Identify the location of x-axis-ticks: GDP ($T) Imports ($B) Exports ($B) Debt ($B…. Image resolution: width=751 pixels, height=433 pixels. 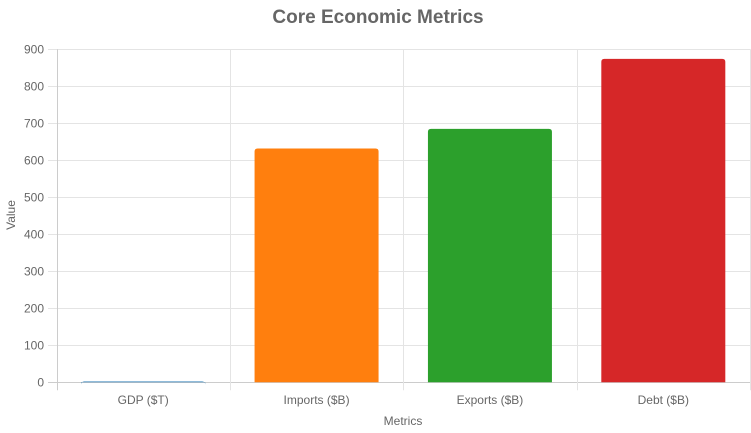
(403, 400).